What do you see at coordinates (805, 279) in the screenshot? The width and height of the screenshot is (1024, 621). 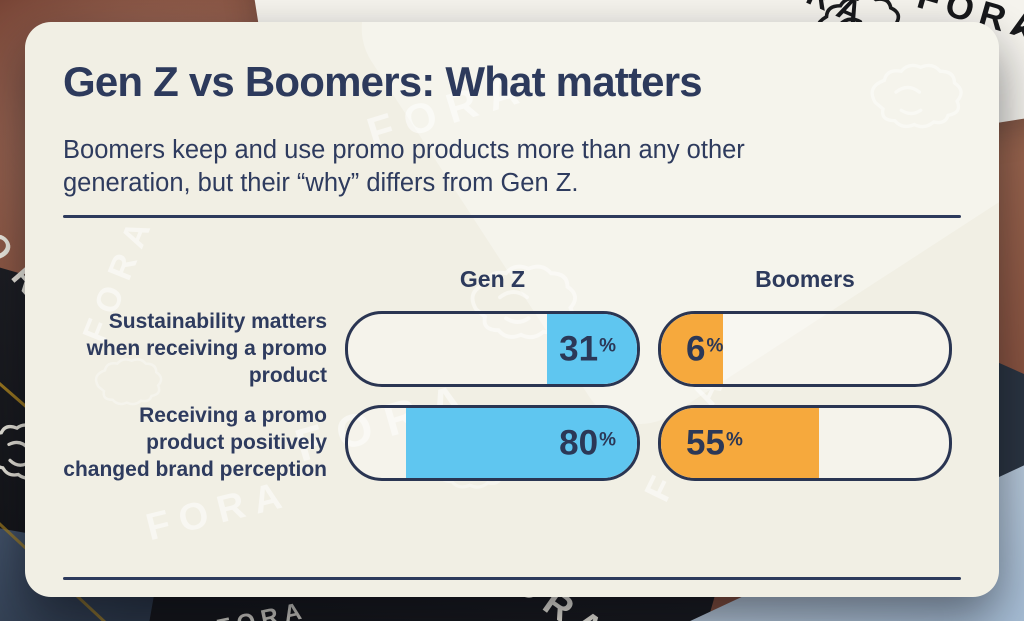 I see `column-header-boomers: Boomers` at bounding box center [805, 279].